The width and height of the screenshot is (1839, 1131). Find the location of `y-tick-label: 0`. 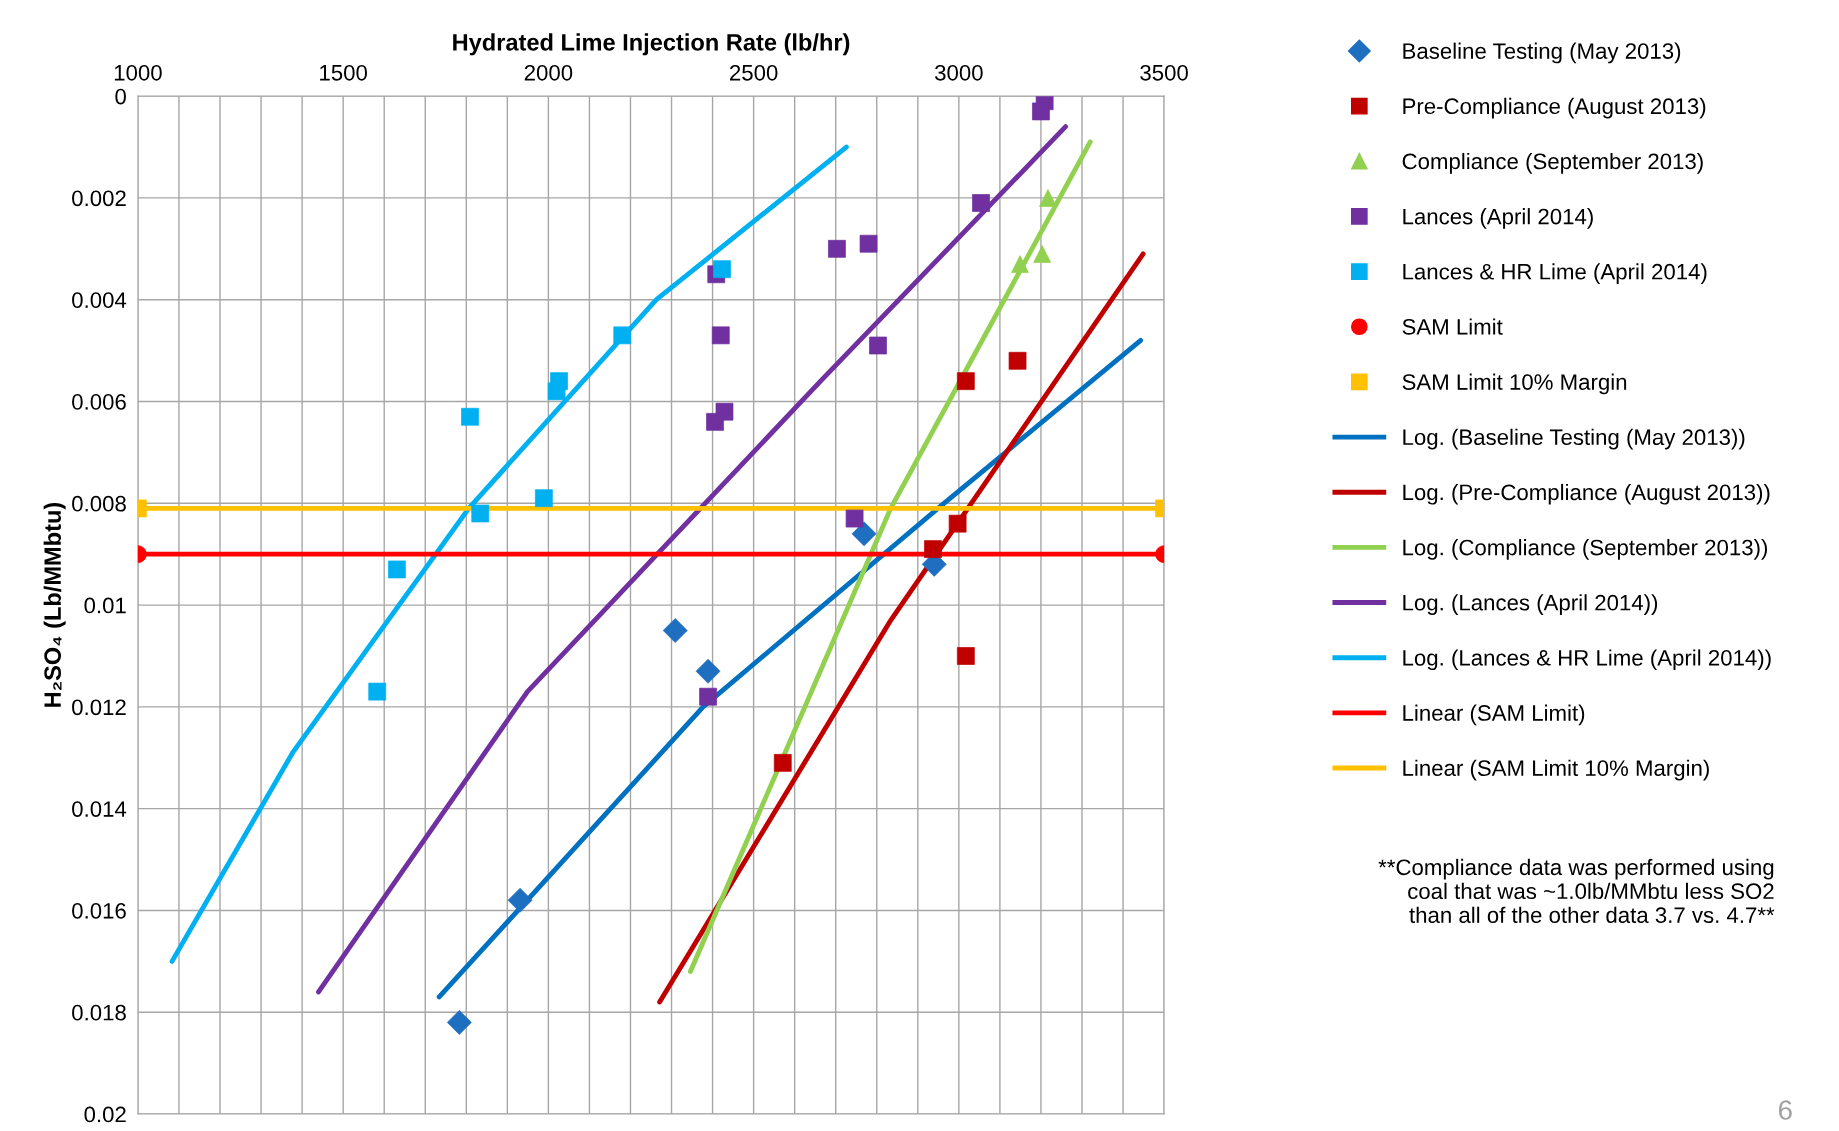

y-tick-label: 0 is located at coordinates (120, 96).